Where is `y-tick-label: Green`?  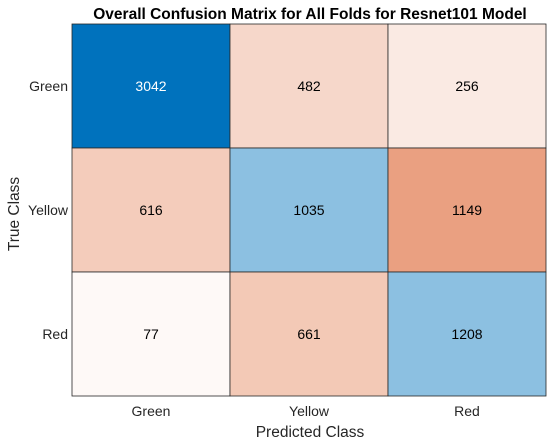
y-tick-label: Green is located at coordinates (48, 86).